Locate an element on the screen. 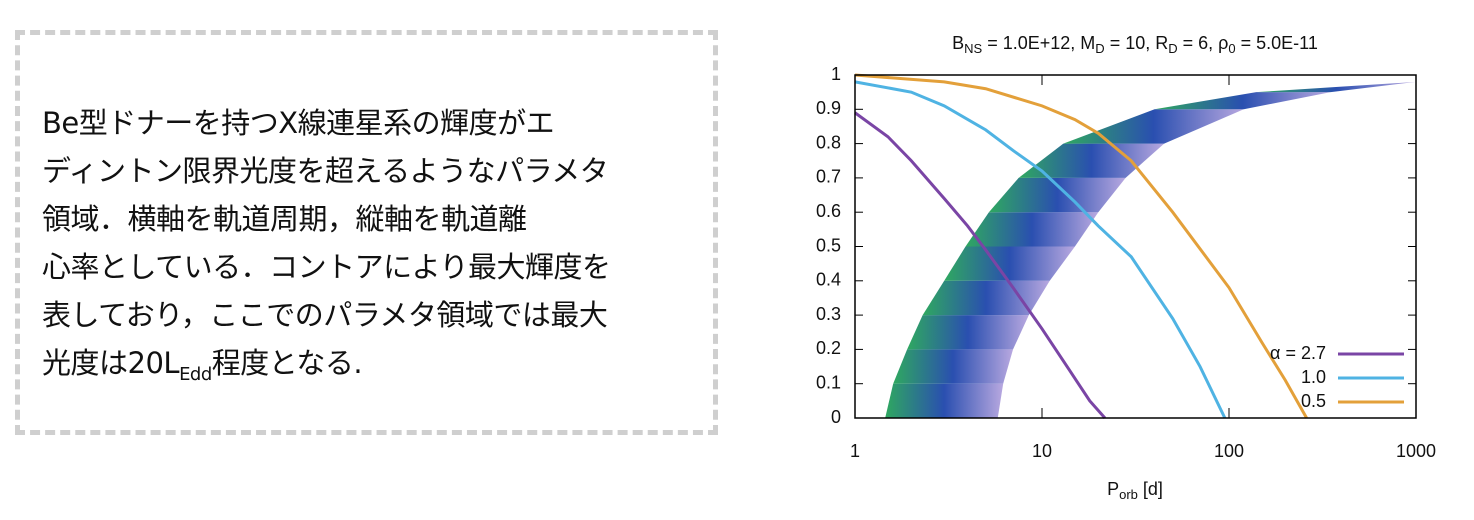 Image resolution: width=1474 pixels, height=520 pixels. subscript: 0 is located at coordinates (1231, 48).